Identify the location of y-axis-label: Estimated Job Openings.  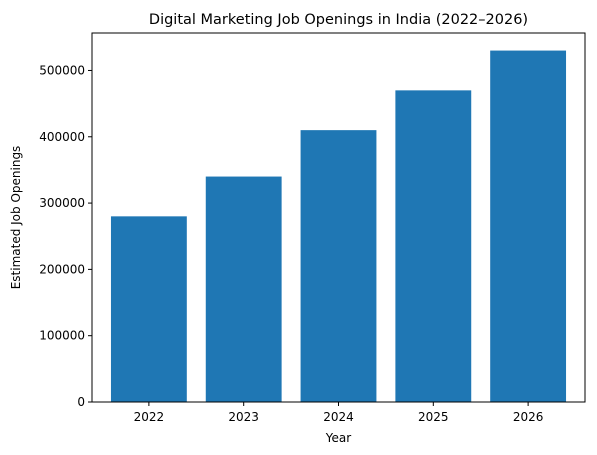
(16, 218).